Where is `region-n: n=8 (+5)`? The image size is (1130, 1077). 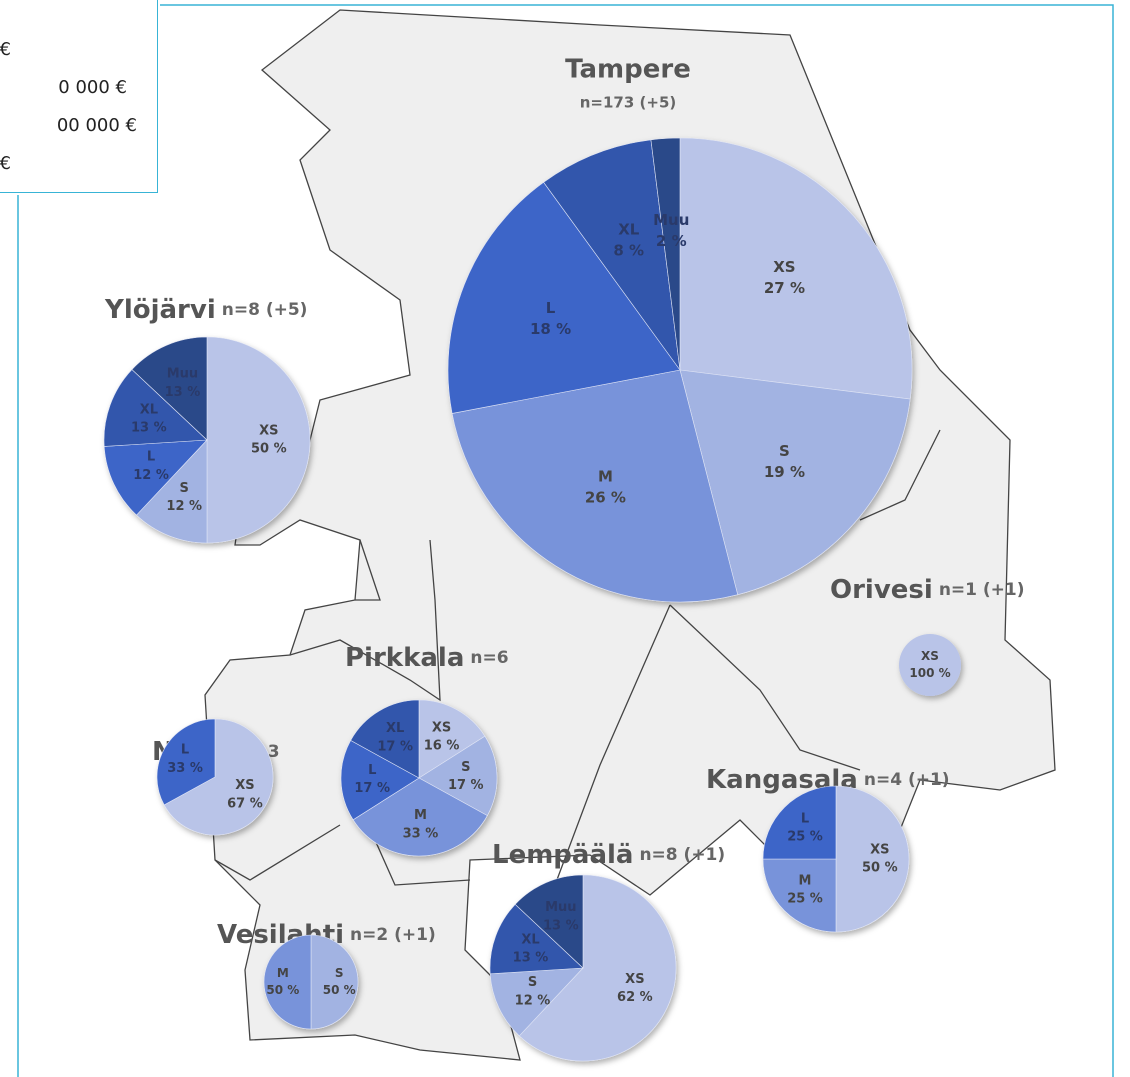
region-n: n=8 (+5) is located at coordinates (265, 310).